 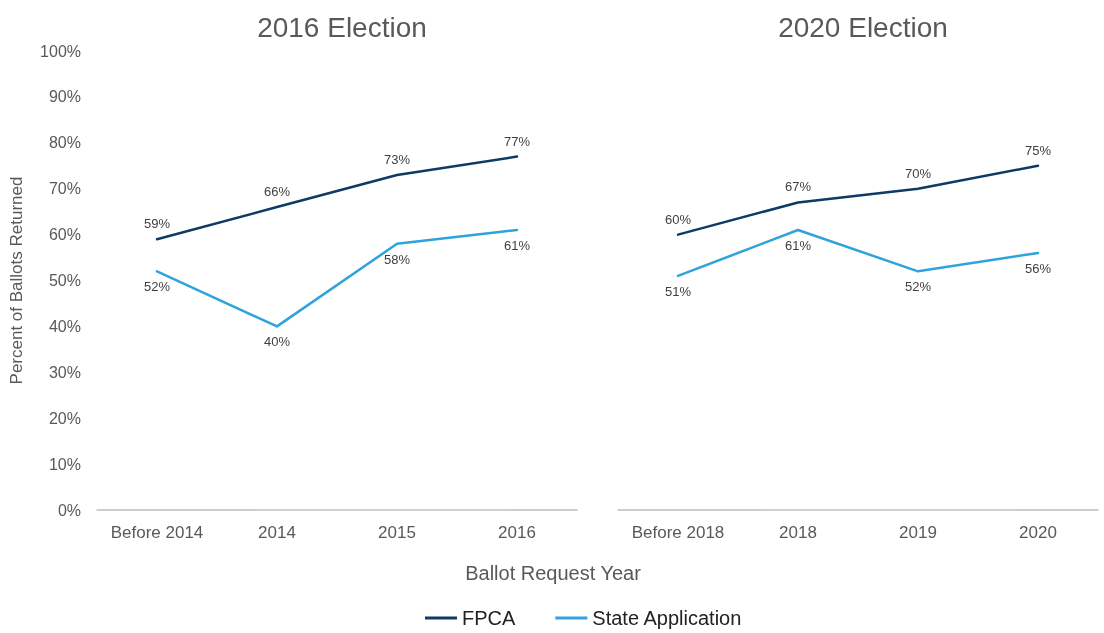 I want to click on x-tick-label: 2020, so click(x=1038, y=532).